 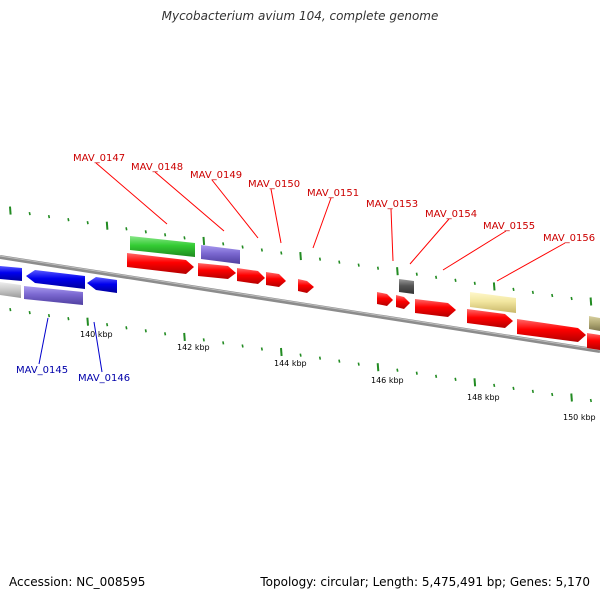 I want to click on scale-label-144kbp: 144 kbp, so click(x=290, y=363).